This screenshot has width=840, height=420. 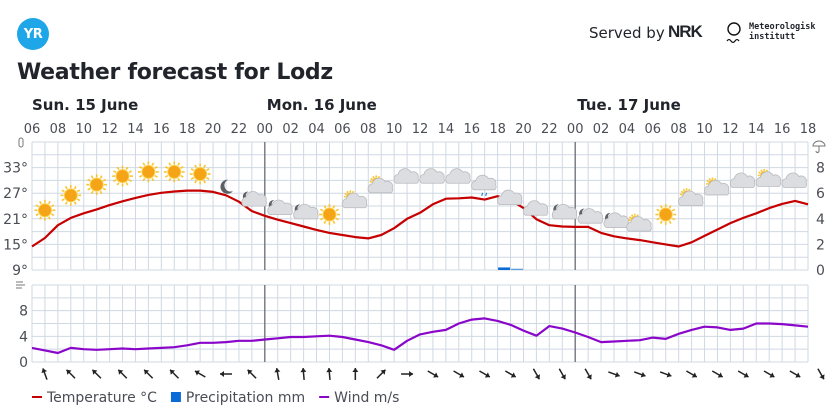 I want to click on wind-line, so click(x=420, y=336).